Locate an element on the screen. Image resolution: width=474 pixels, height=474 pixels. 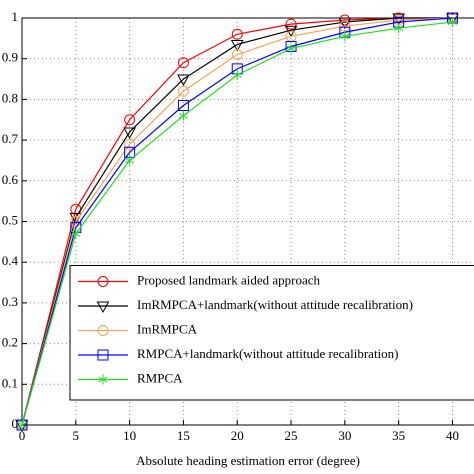
x-tick-label: 0 is located at coordinates (22, 435).